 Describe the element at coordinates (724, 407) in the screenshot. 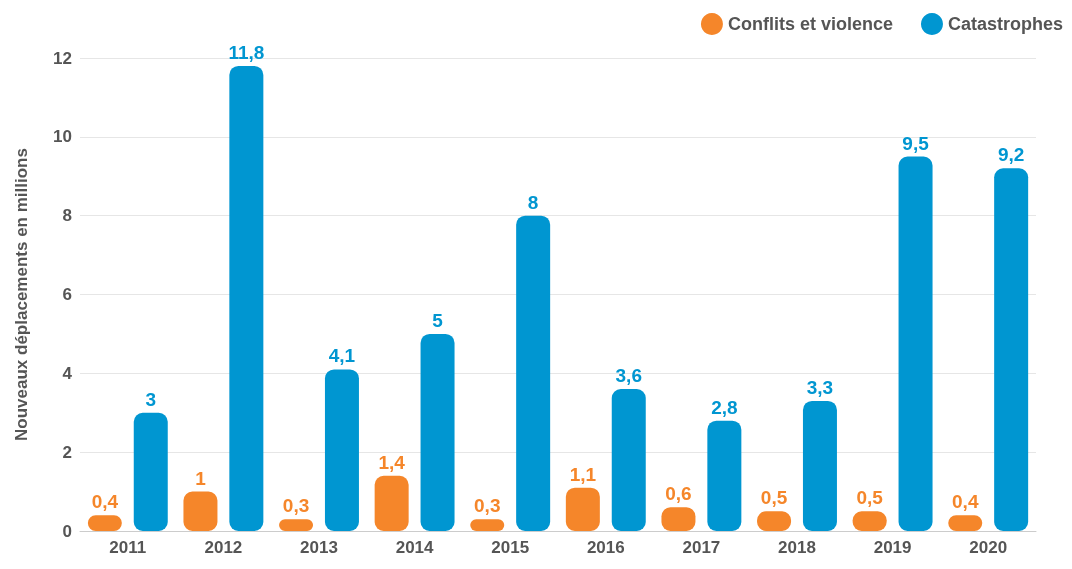

I see `data-label: 2,8` at that location.